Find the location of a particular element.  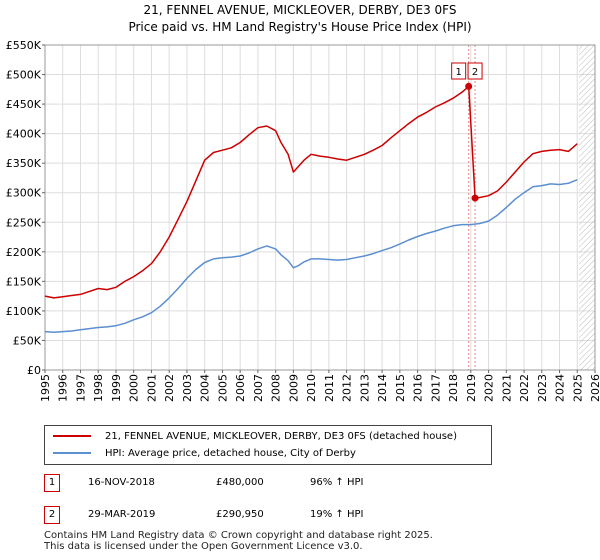

x-tick-label: 2002 is located at coordinates (169, 388).